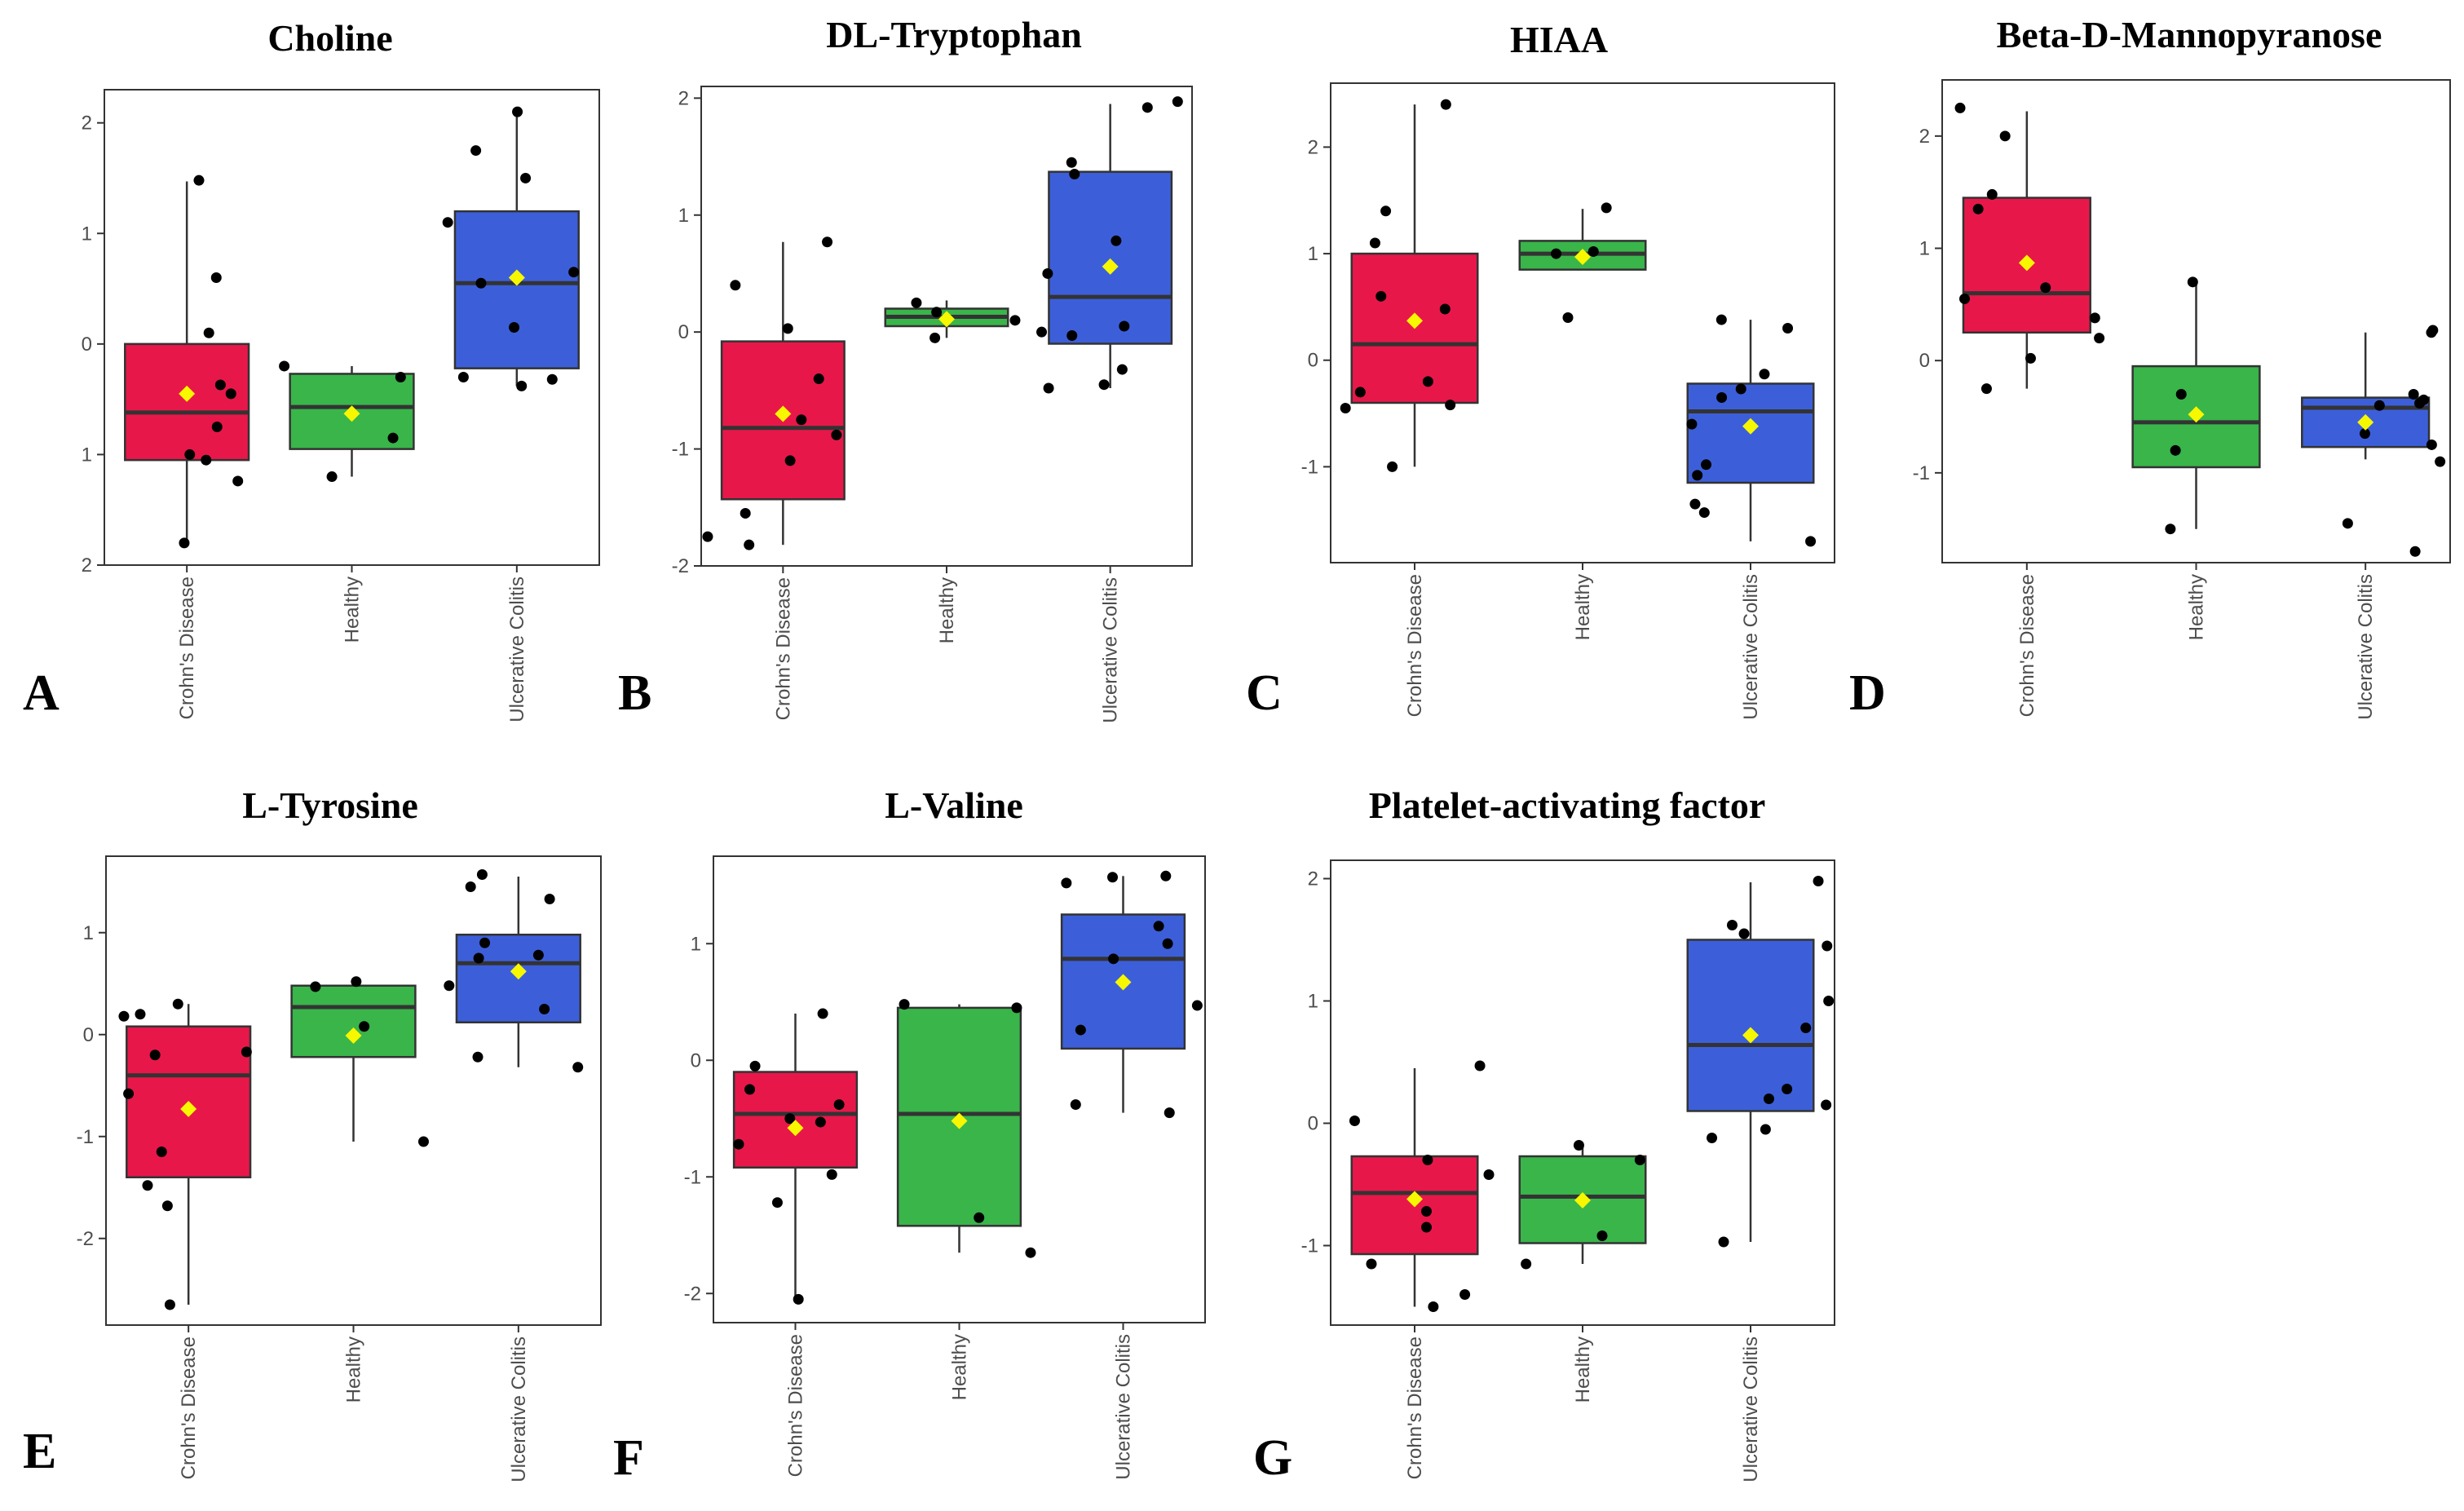  Describe the element at coordinates (39, 1451) in the screenshot. I see `panel-letter: E` at that location.